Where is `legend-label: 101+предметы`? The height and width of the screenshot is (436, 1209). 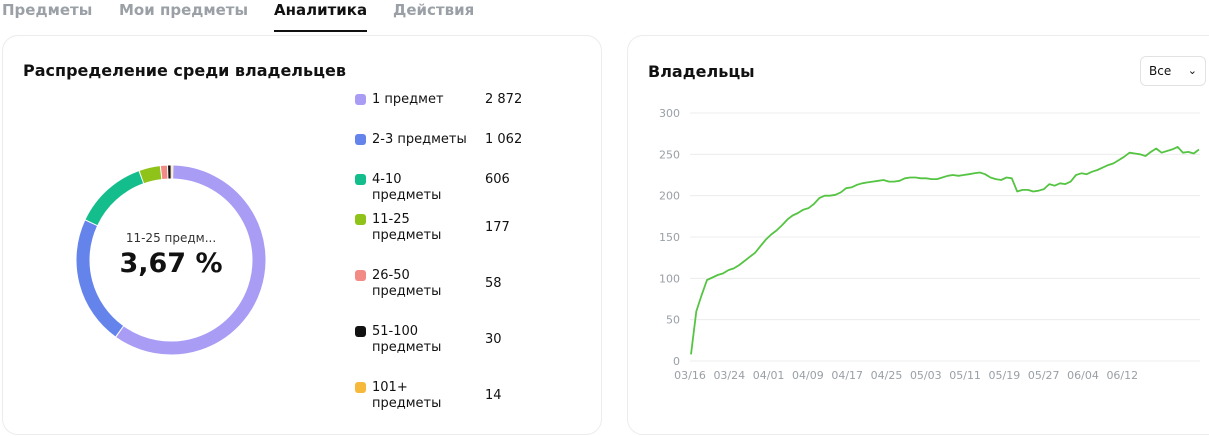 legend-label: 101+предметы is located at coordinates (422, 396).